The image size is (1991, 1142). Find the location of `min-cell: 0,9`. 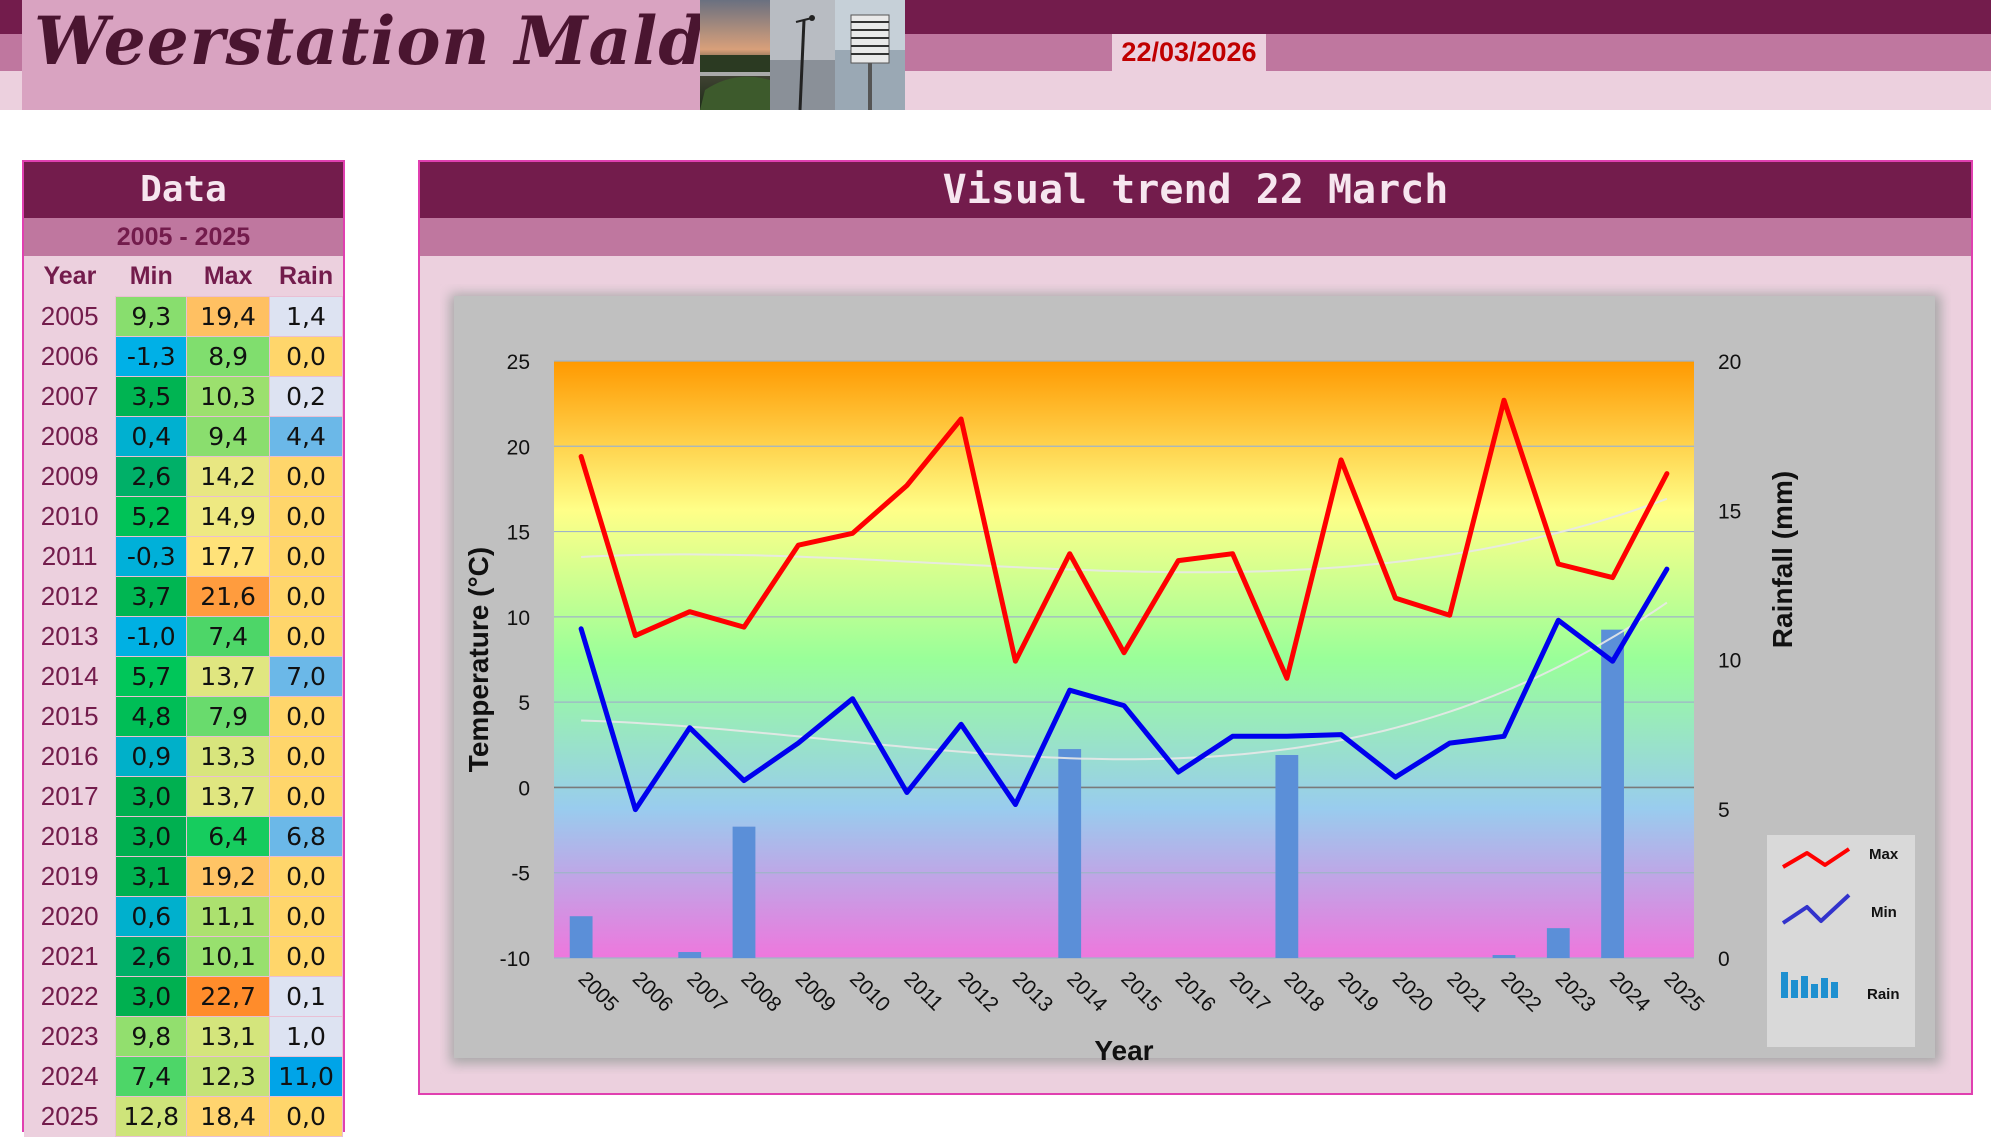

min-cell: 0,9 is located at coordinates (151, 756).